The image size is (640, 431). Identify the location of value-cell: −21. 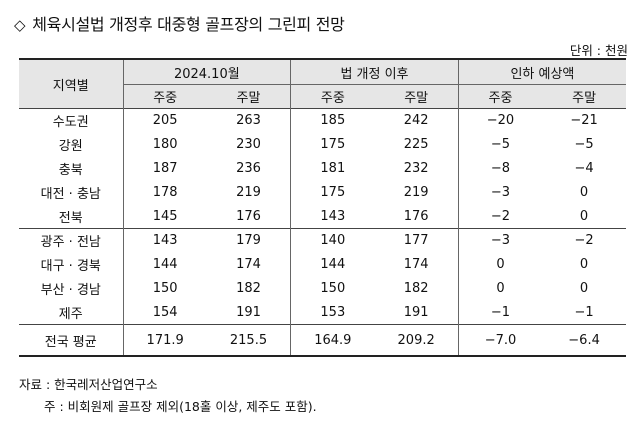
(584, 120).